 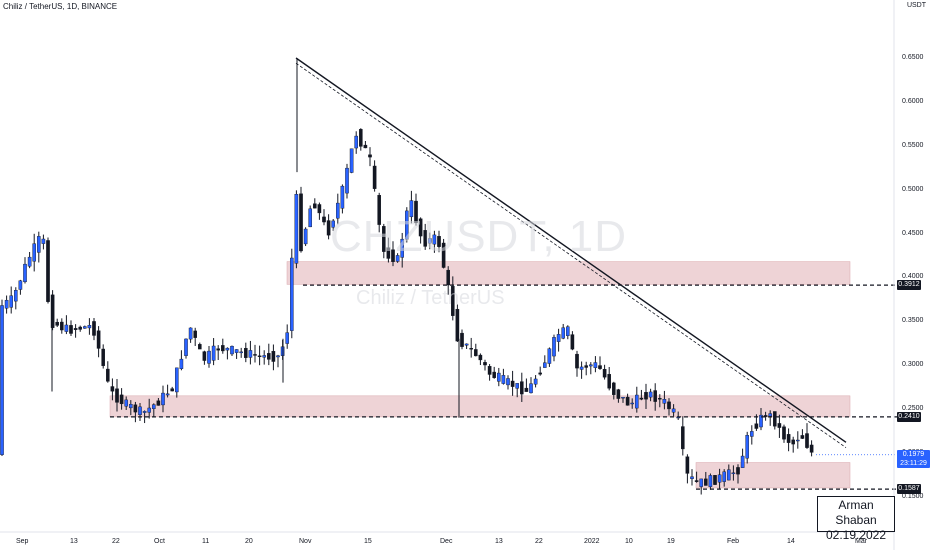 What do you see at coordinates (22, 541) in the screenshot?
I see `time-tick: Sep` at bounding box center [22, 541].